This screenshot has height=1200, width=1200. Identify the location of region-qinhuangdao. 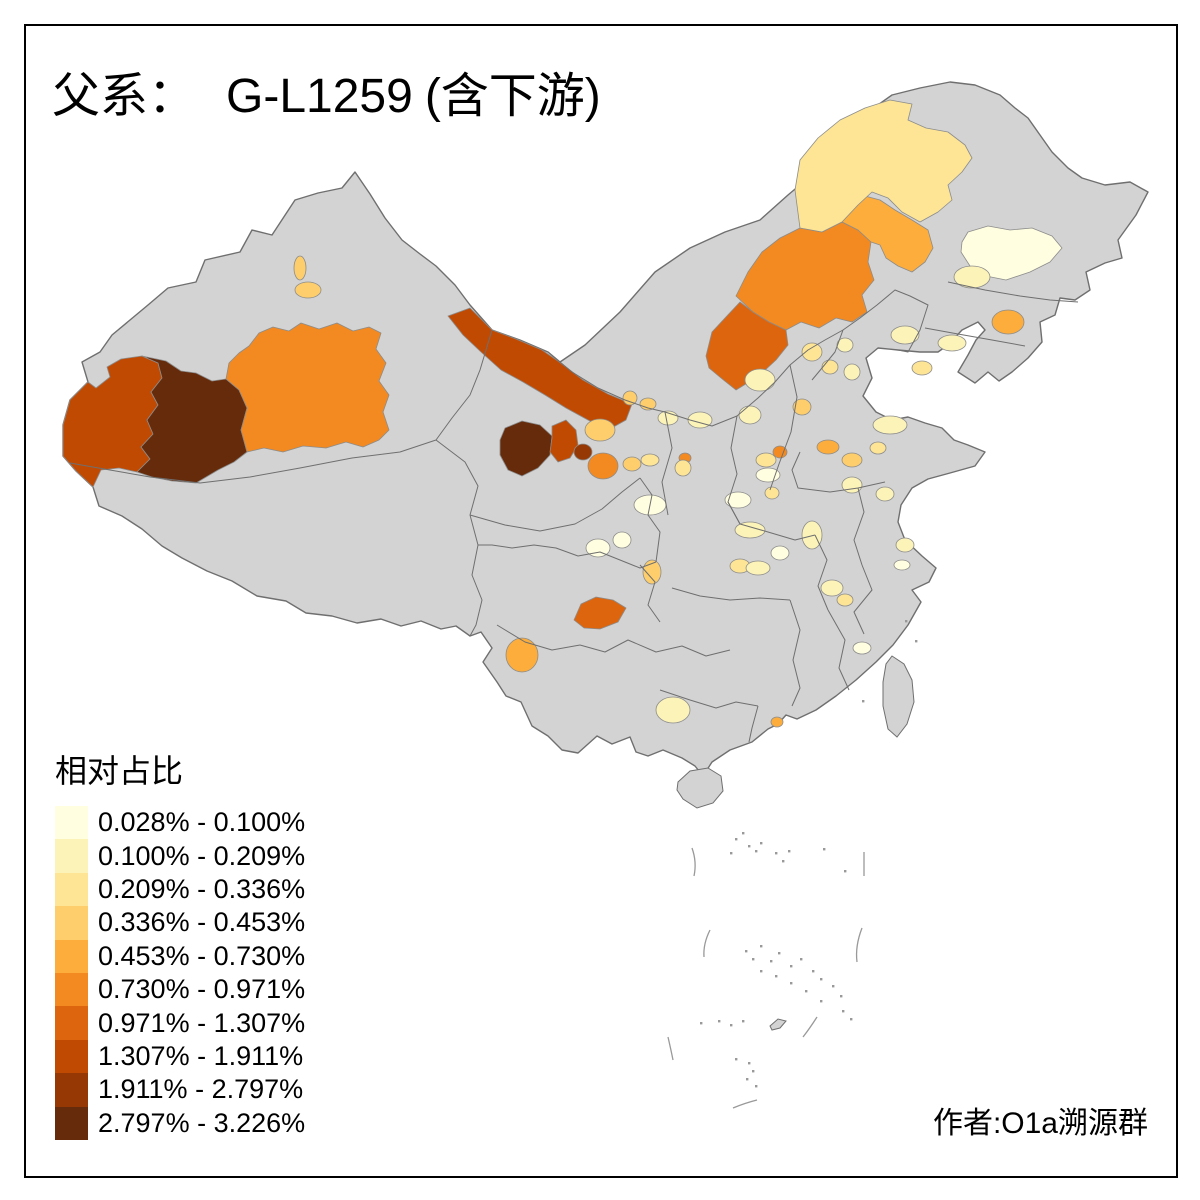
(922, 368).